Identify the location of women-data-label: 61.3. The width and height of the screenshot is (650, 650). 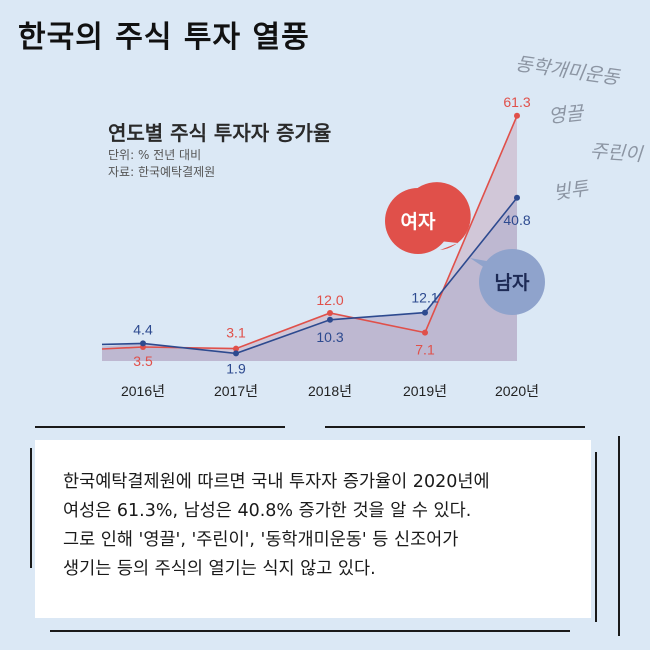
(516, 102).